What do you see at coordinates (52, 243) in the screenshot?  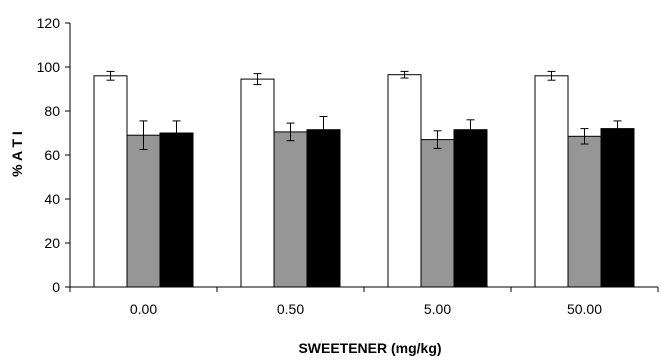 I see `y-tick-label: 20` at bounding box center [52, 243].